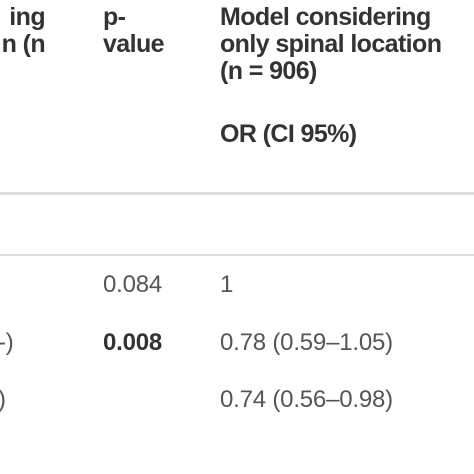  Describe the element at coordinates (306, 399) in the screenshot. I see `odds-ratio: 0.74 (0.56–0.98)` at that location.